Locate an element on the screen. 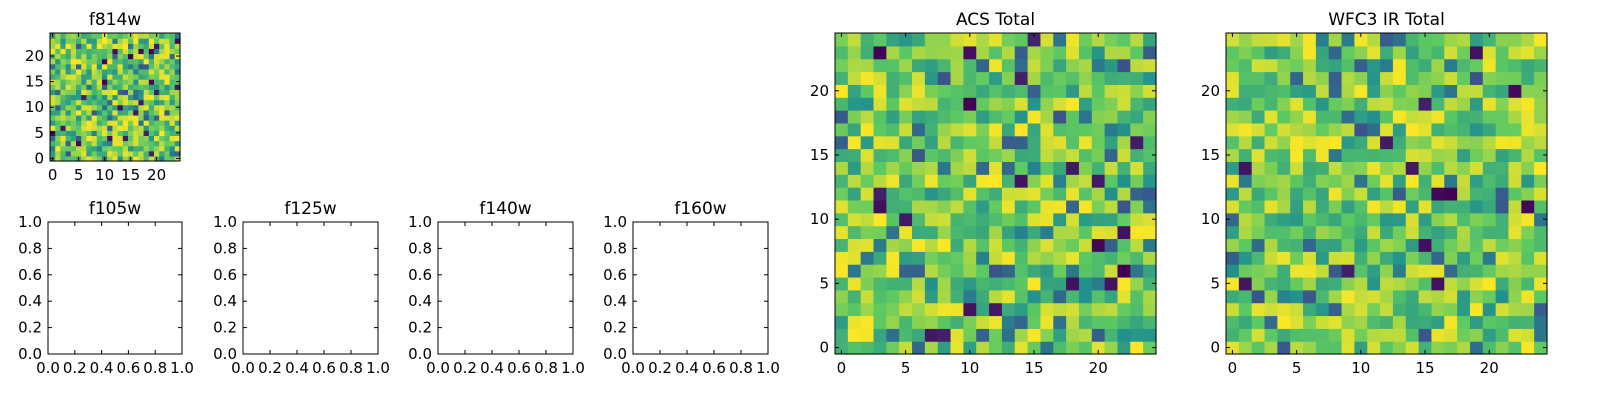 Image resolution: width=1600 pixels, height=400 pixels. x-tick-label: 15 is located at coordinates (130, 175).